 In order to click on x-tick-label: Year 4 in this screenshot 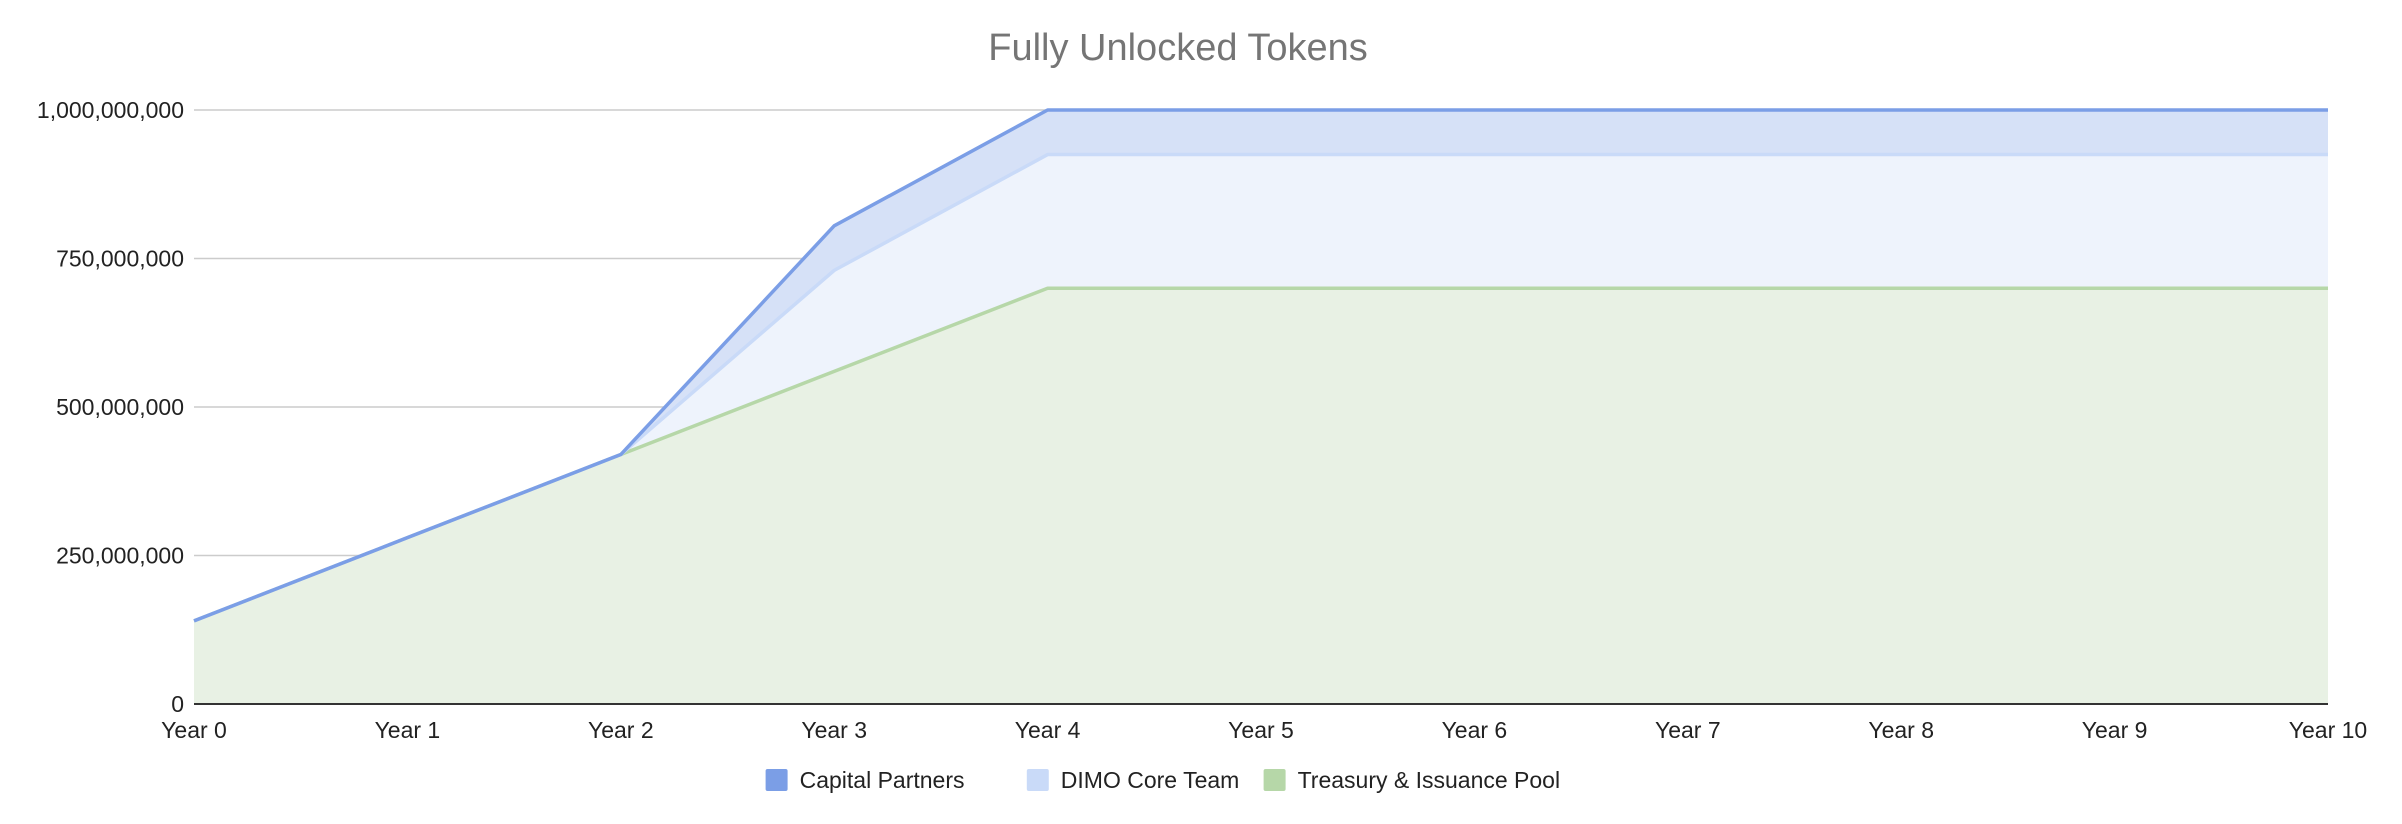, I will do `click(1048, 730)`.